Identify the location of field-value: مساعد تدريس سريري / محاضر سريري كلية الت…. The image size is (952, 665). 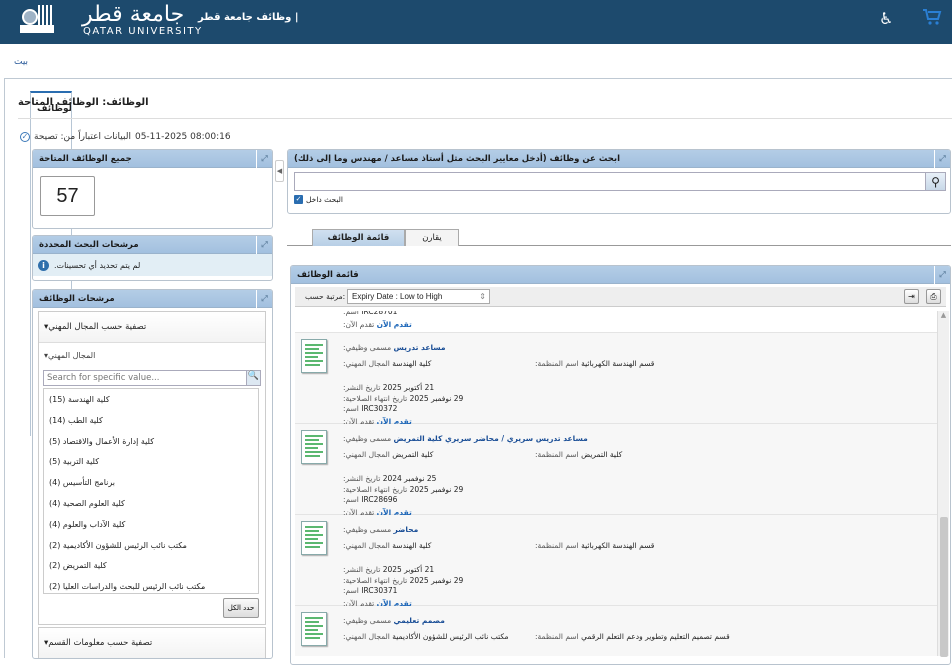
(490, 438).